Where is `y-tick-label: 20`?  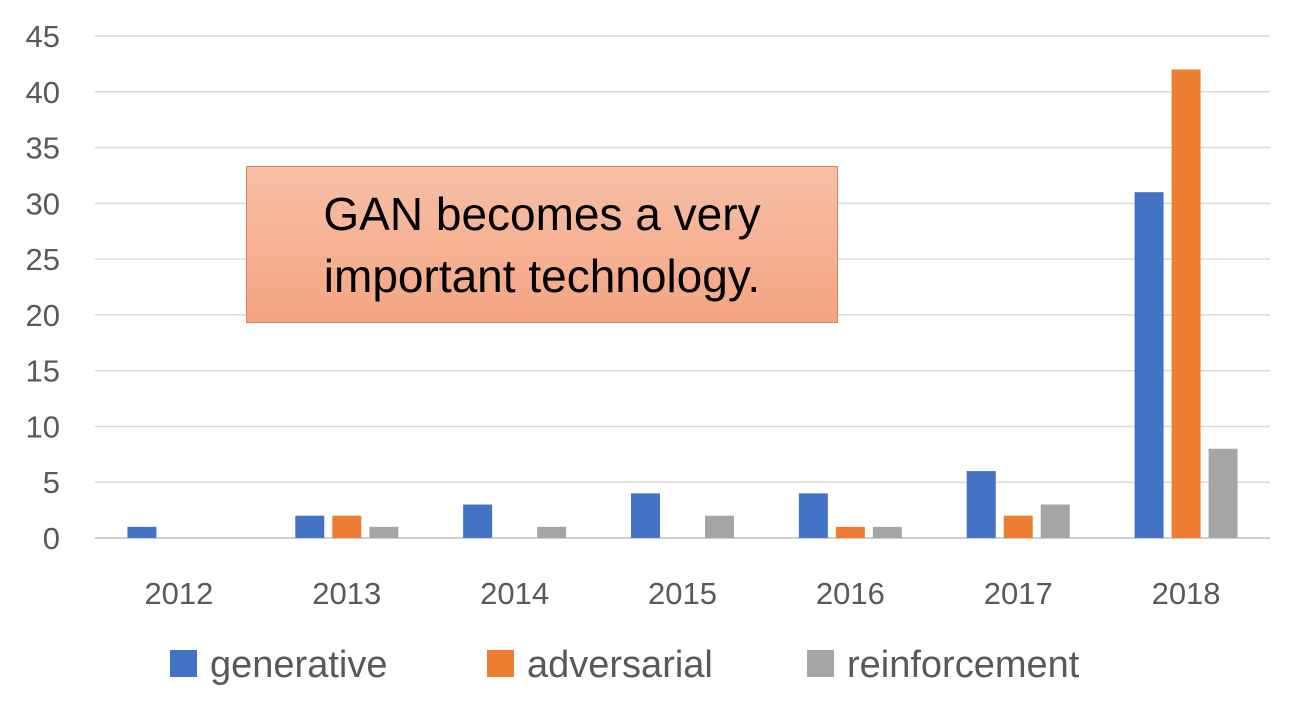
y-tick-label: 20 is located at coordinates (43, 315).